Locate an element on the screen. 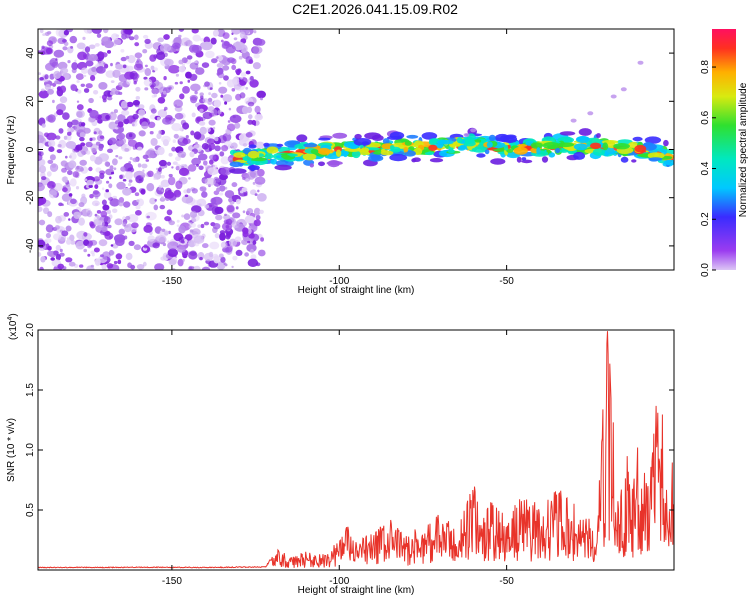 The image size is (750, 600). signal-trace is located at coordinates (451, 117).